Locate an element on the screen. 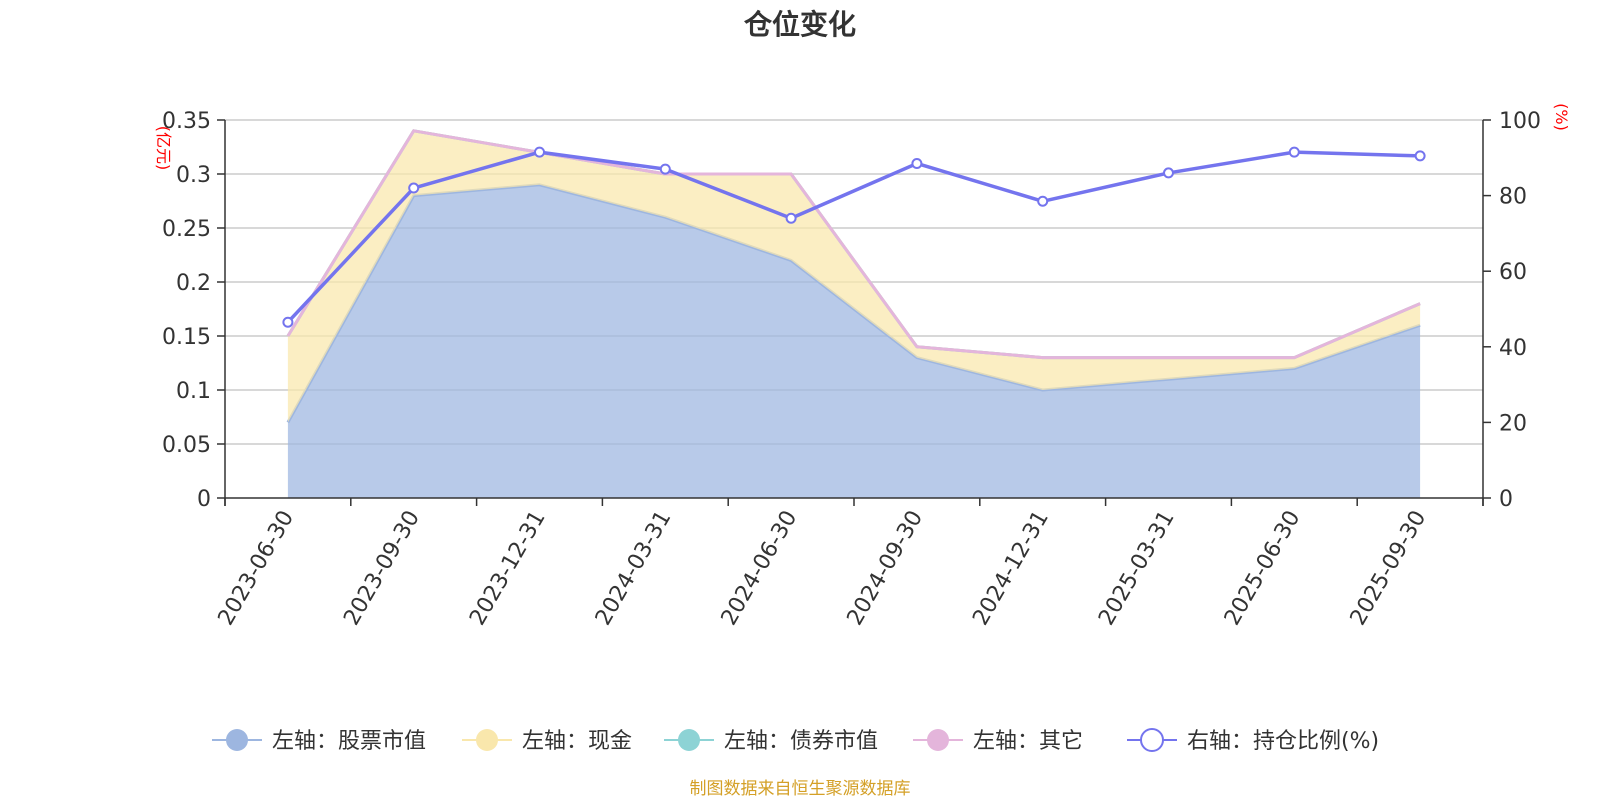  x-tick-label: 2024-03-31 is located at coordinates (634, 568).